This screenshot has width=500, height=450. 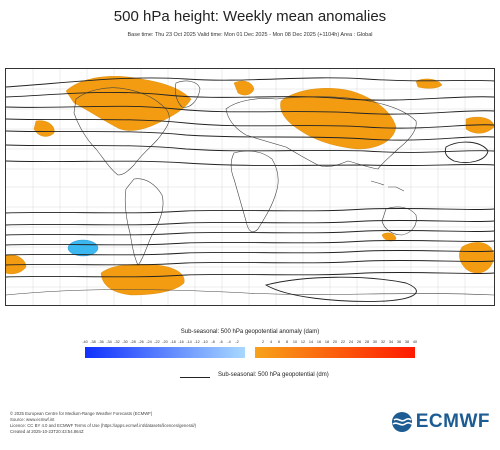 I want to click on indian-ocean-anomaly, so click(x=389, y=237).